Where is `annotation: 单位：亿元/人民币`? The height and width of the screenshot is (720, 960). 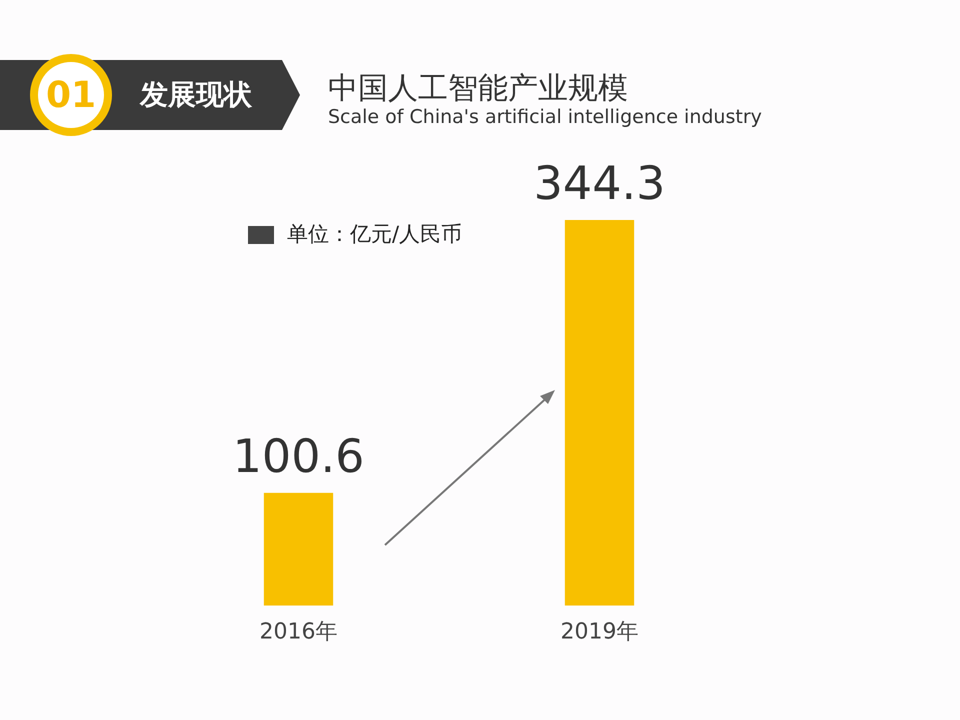
annotation: 单位：亿元/人民币 is located at coordinates (374, 234).